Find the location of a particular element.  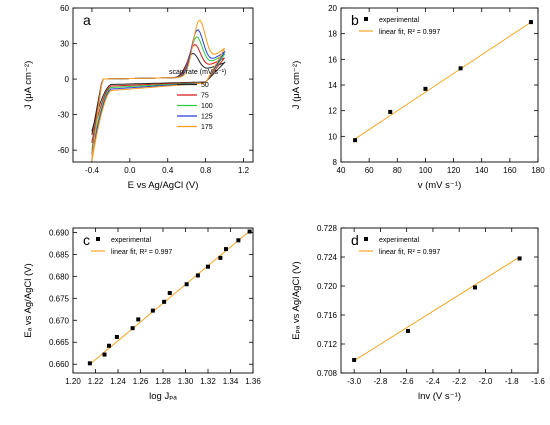

y-tick-label: 12 is located at coordinates (332, 111).